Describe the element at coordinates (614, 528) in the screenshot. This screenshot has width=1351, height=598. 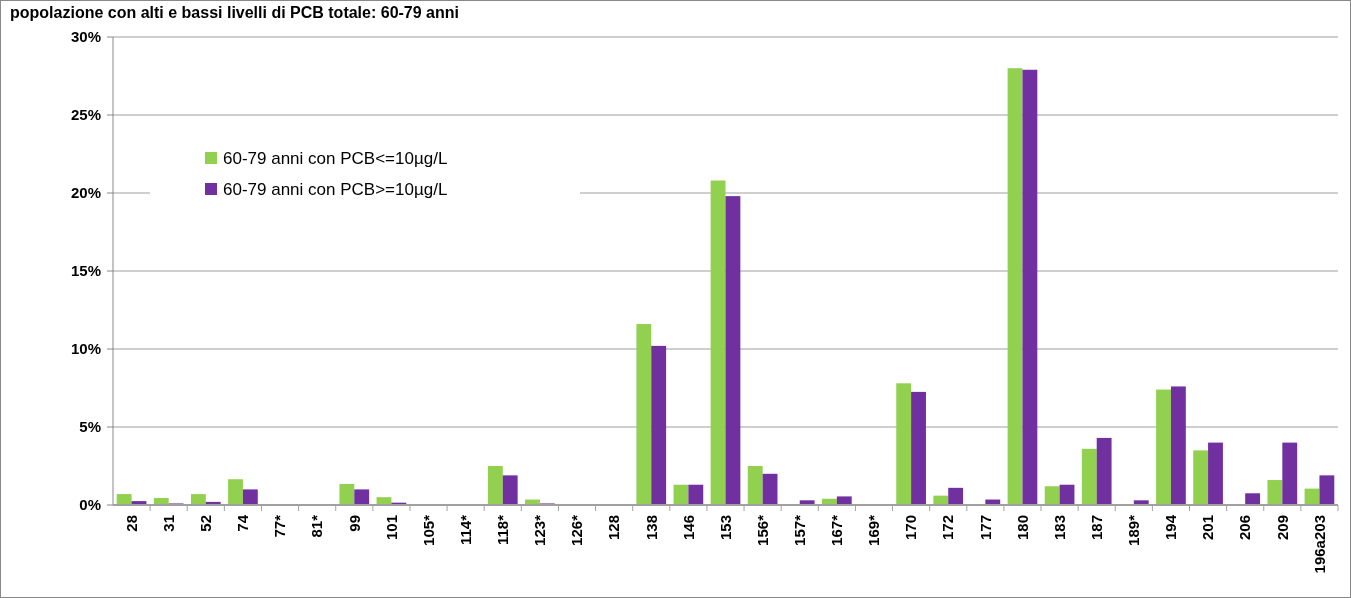
I see `x-tick-label: 128` at that location.